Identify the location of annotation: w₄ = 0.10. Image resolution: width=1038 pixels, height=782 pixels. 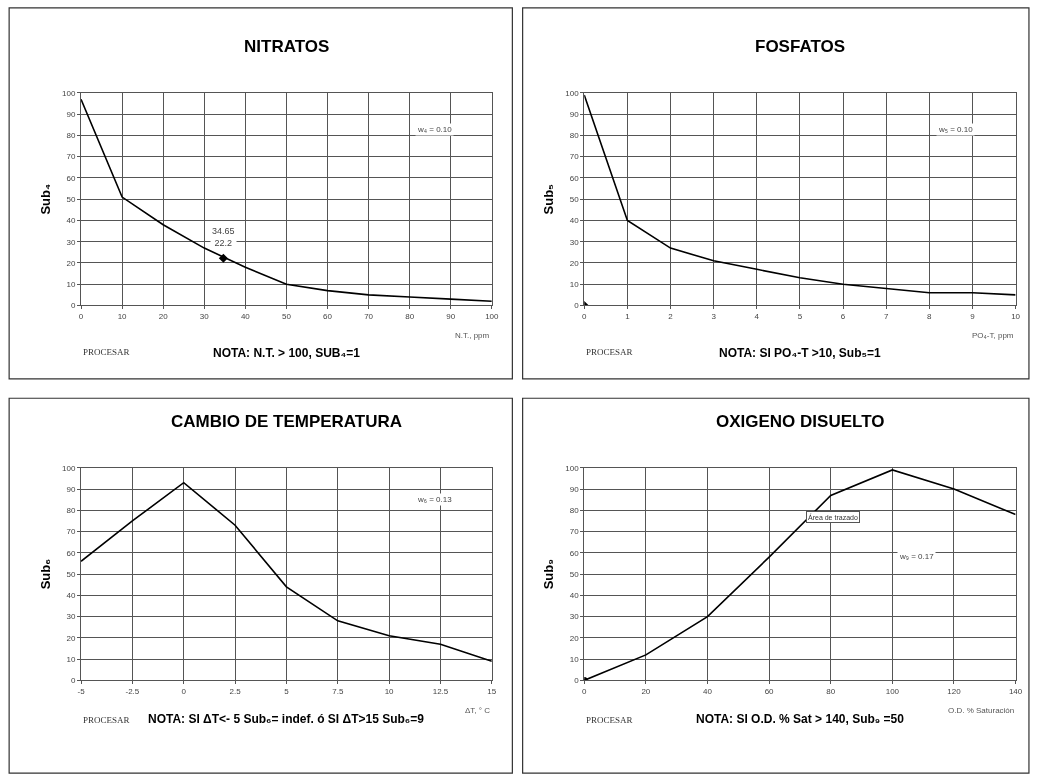
(435, 129).